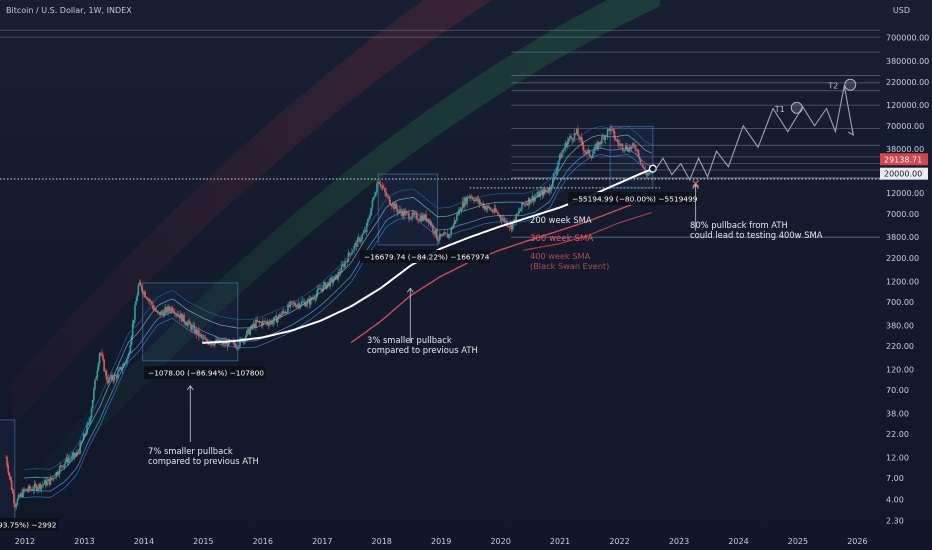  I want to click on x-tick-label: 2013, so click(84, 541).